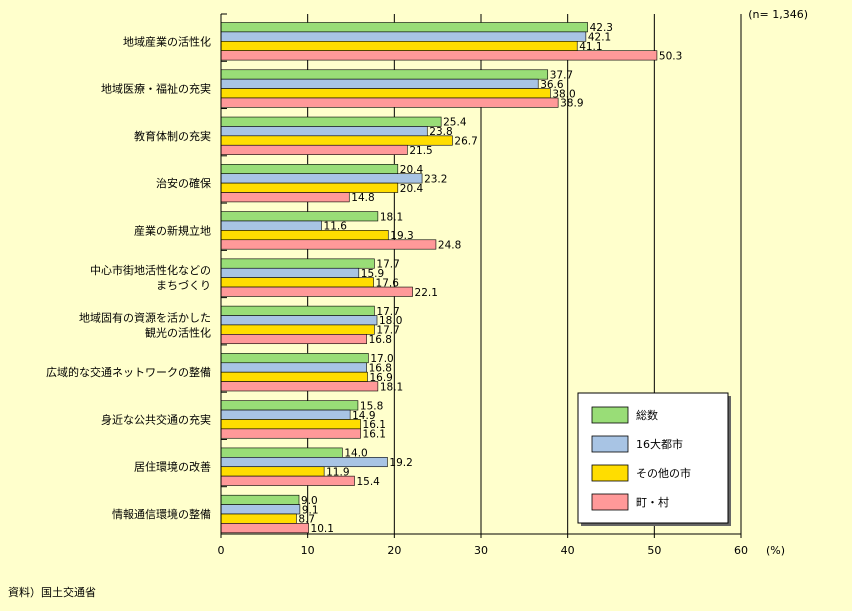 This screenshot has height=611, width=852. Describe the element at coordinates (778, 14) in the screenshot. I see `sample-size-note: (n= 1,346)` at that location.